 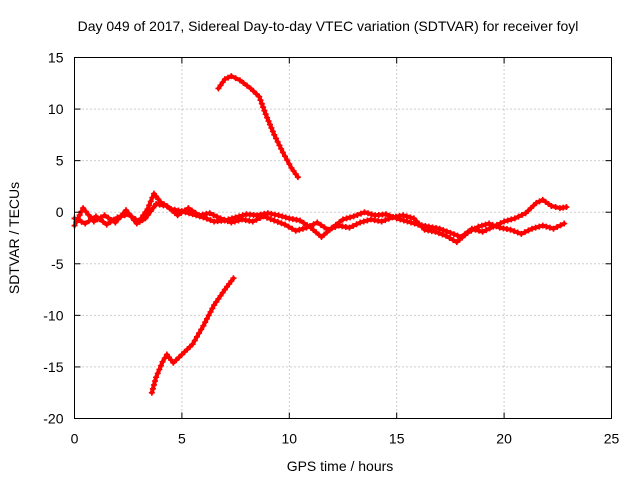 What do you see at coordinates (290, 439) in the screenshot?
I see `x-tick-label: 10` at bounding box center [290, 439].